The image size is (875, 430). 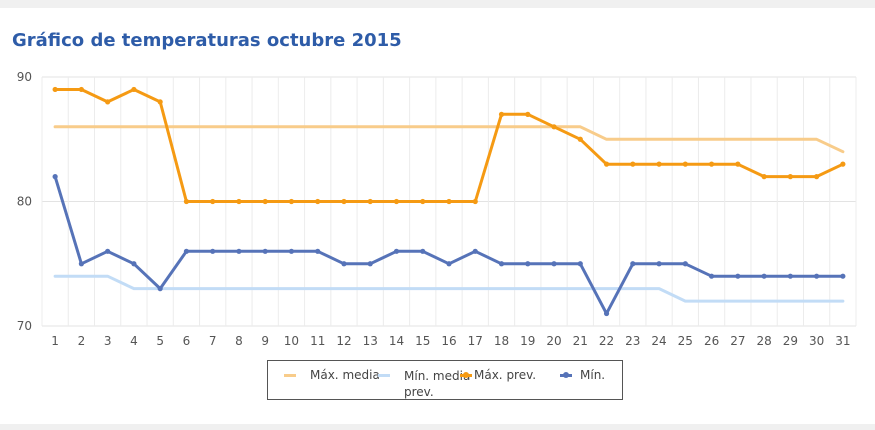 What do you see at coordinates (422, 341) in the screenshot?
I see `x-tick-label: 15` at bounding box center [422, 341].